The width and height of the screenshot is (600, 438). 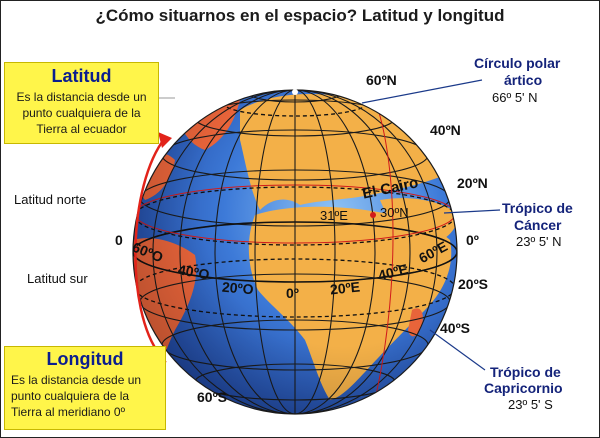 What do you see at coordinates (472, 183) in the screenshot?
I see `lat-20n-label: 20ºN` at bounding box center [472, 183].